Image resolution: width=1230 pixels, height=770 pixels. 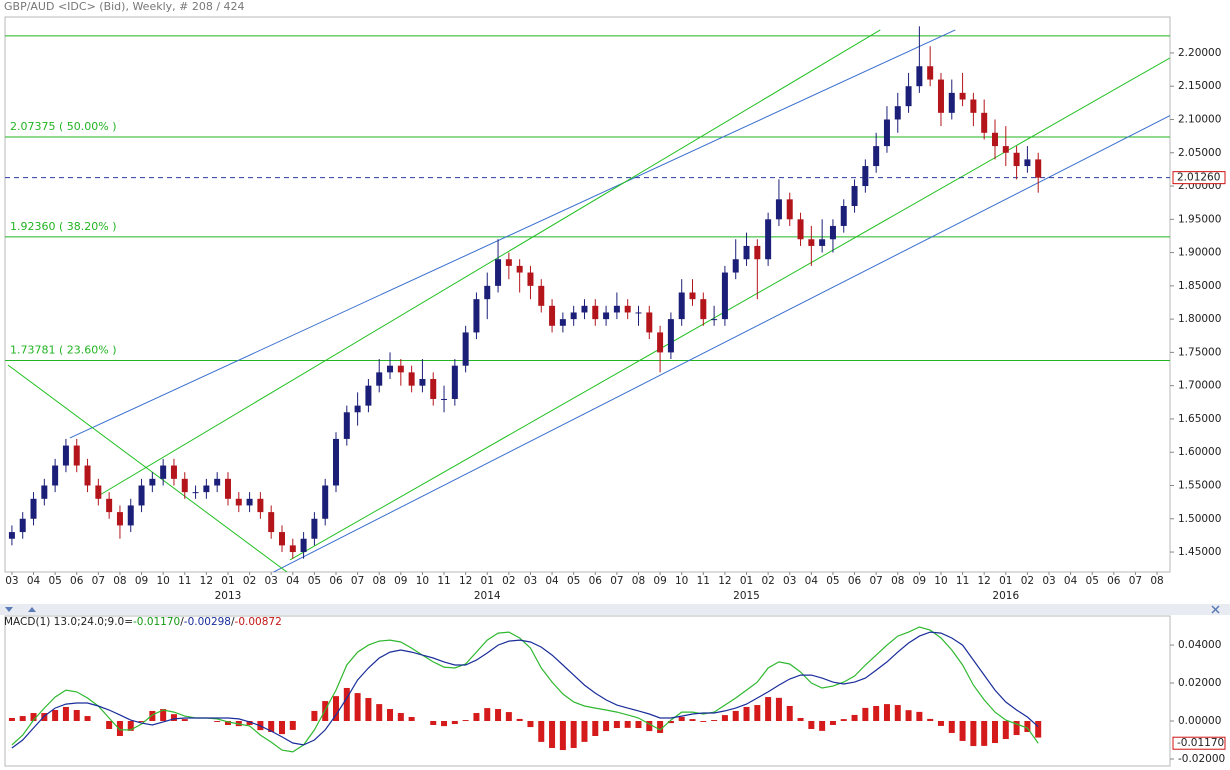 I want to click on splitter-arrows, so click(x=20, y=609).